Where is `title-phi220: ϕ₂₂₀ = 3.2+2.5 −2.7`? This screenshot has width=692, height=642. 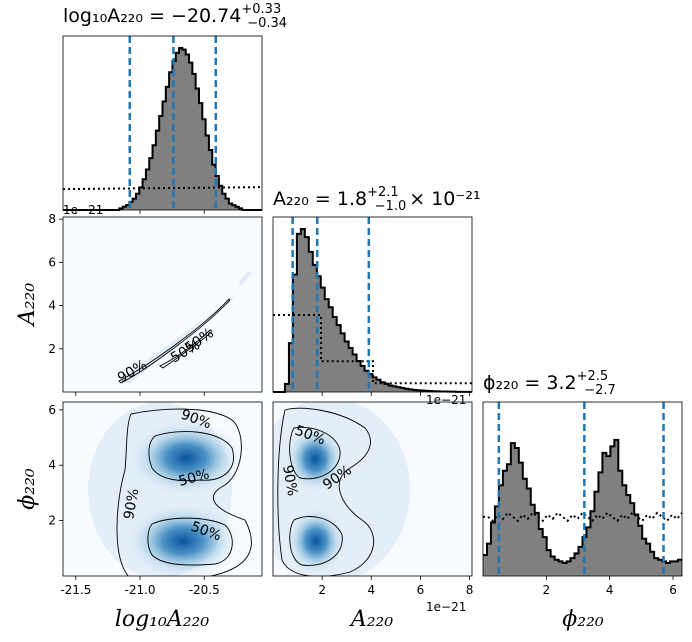
title-phi220: ϕ₂₂₀ = 3.2+2.5 −2.7 is located at coordinates (549, 383).